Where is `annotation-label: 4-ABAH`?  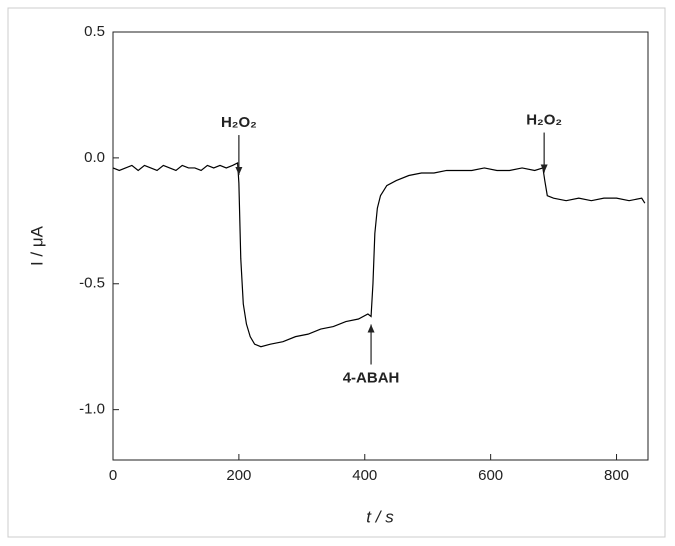
annotation-label: 4-ABAH is located at coordinates (371, 377).